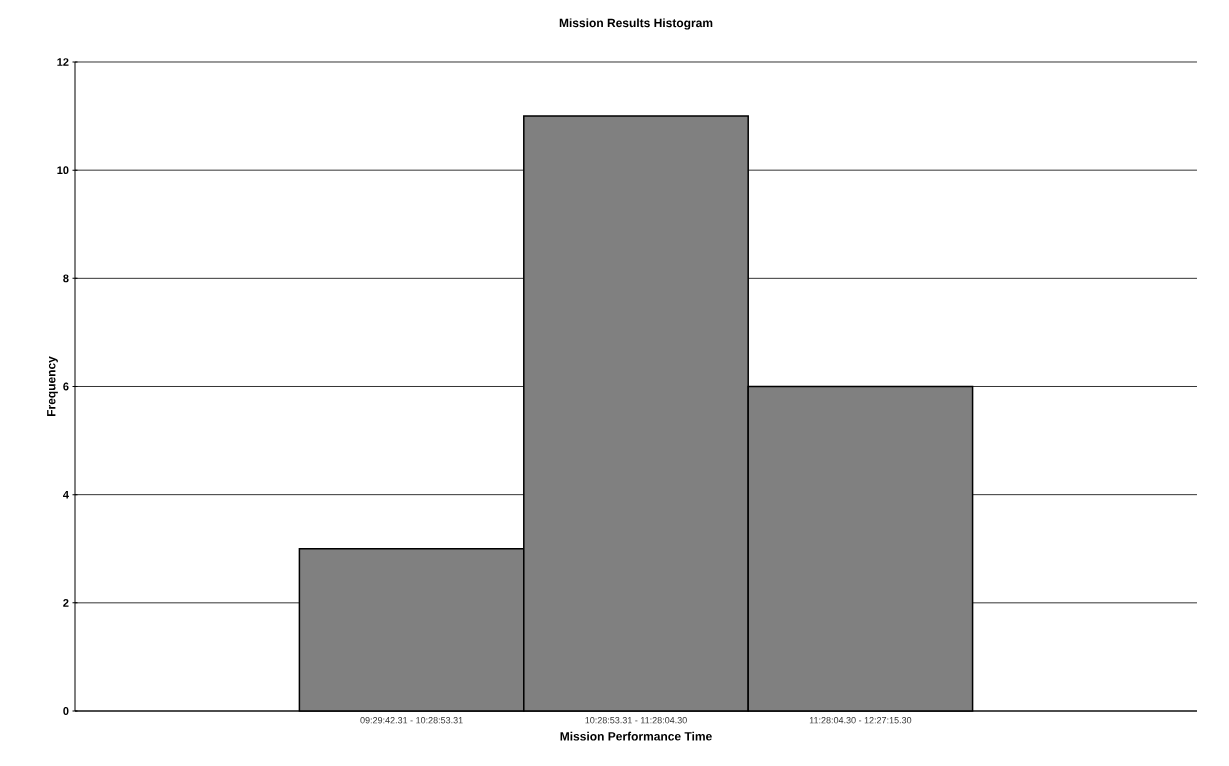 This screenshot has height=766, width=1229. What do you see at coordinates (66, 494) in the screenshot?
I see `y-tick-label: 4` at bounding box center [66, 494].